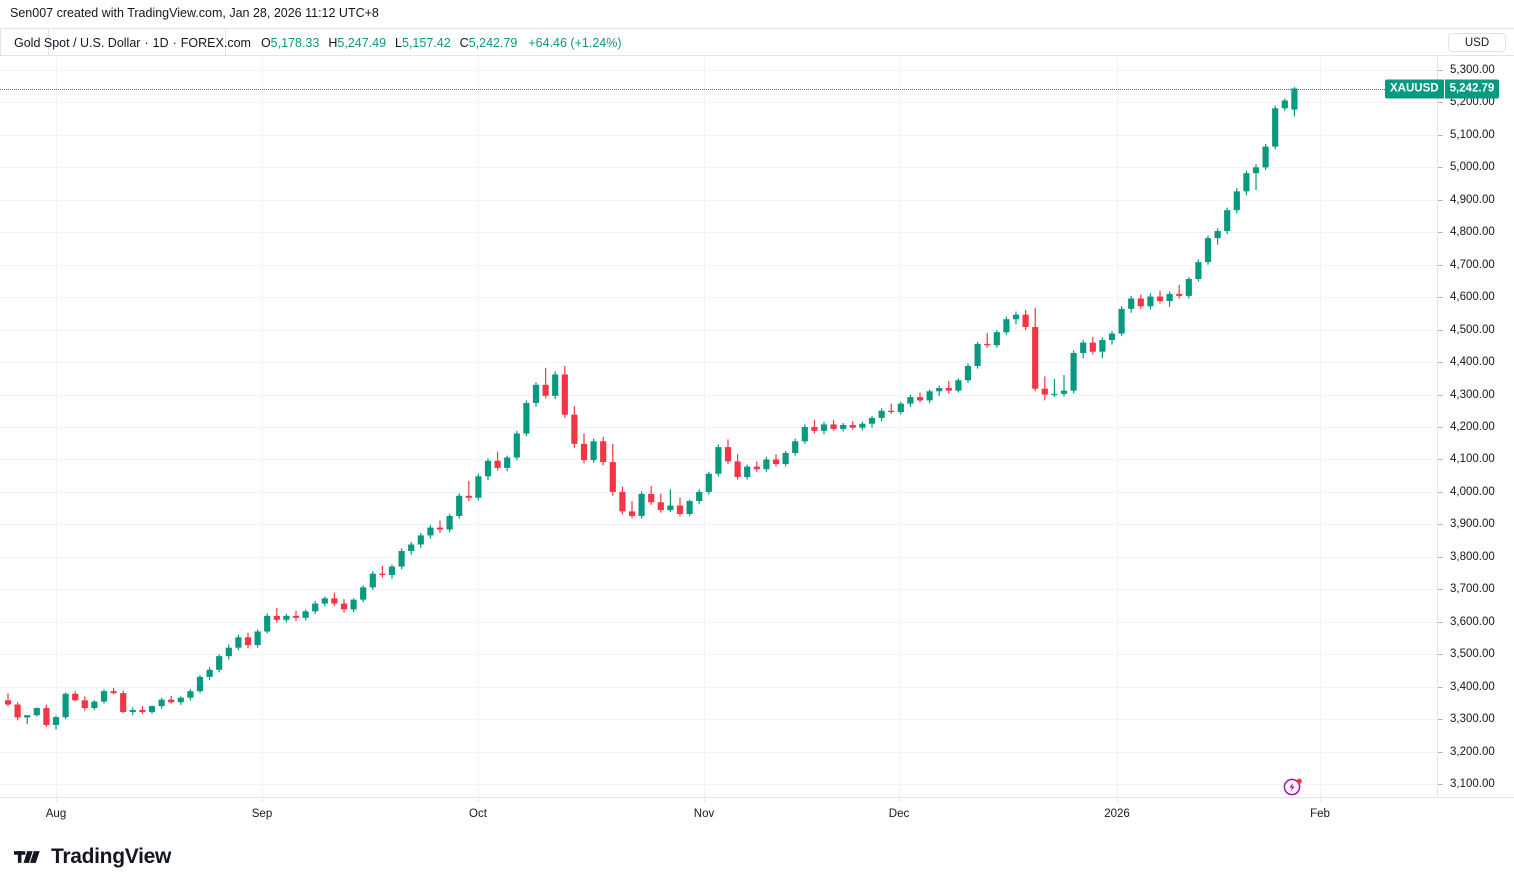 Image resolution: width=1514 pixels, height=887 pixels. What do you see at coordinates (493, 42) in the screenshot?
I see `close-value: 5,242.79` at bounding box center [493, 42].